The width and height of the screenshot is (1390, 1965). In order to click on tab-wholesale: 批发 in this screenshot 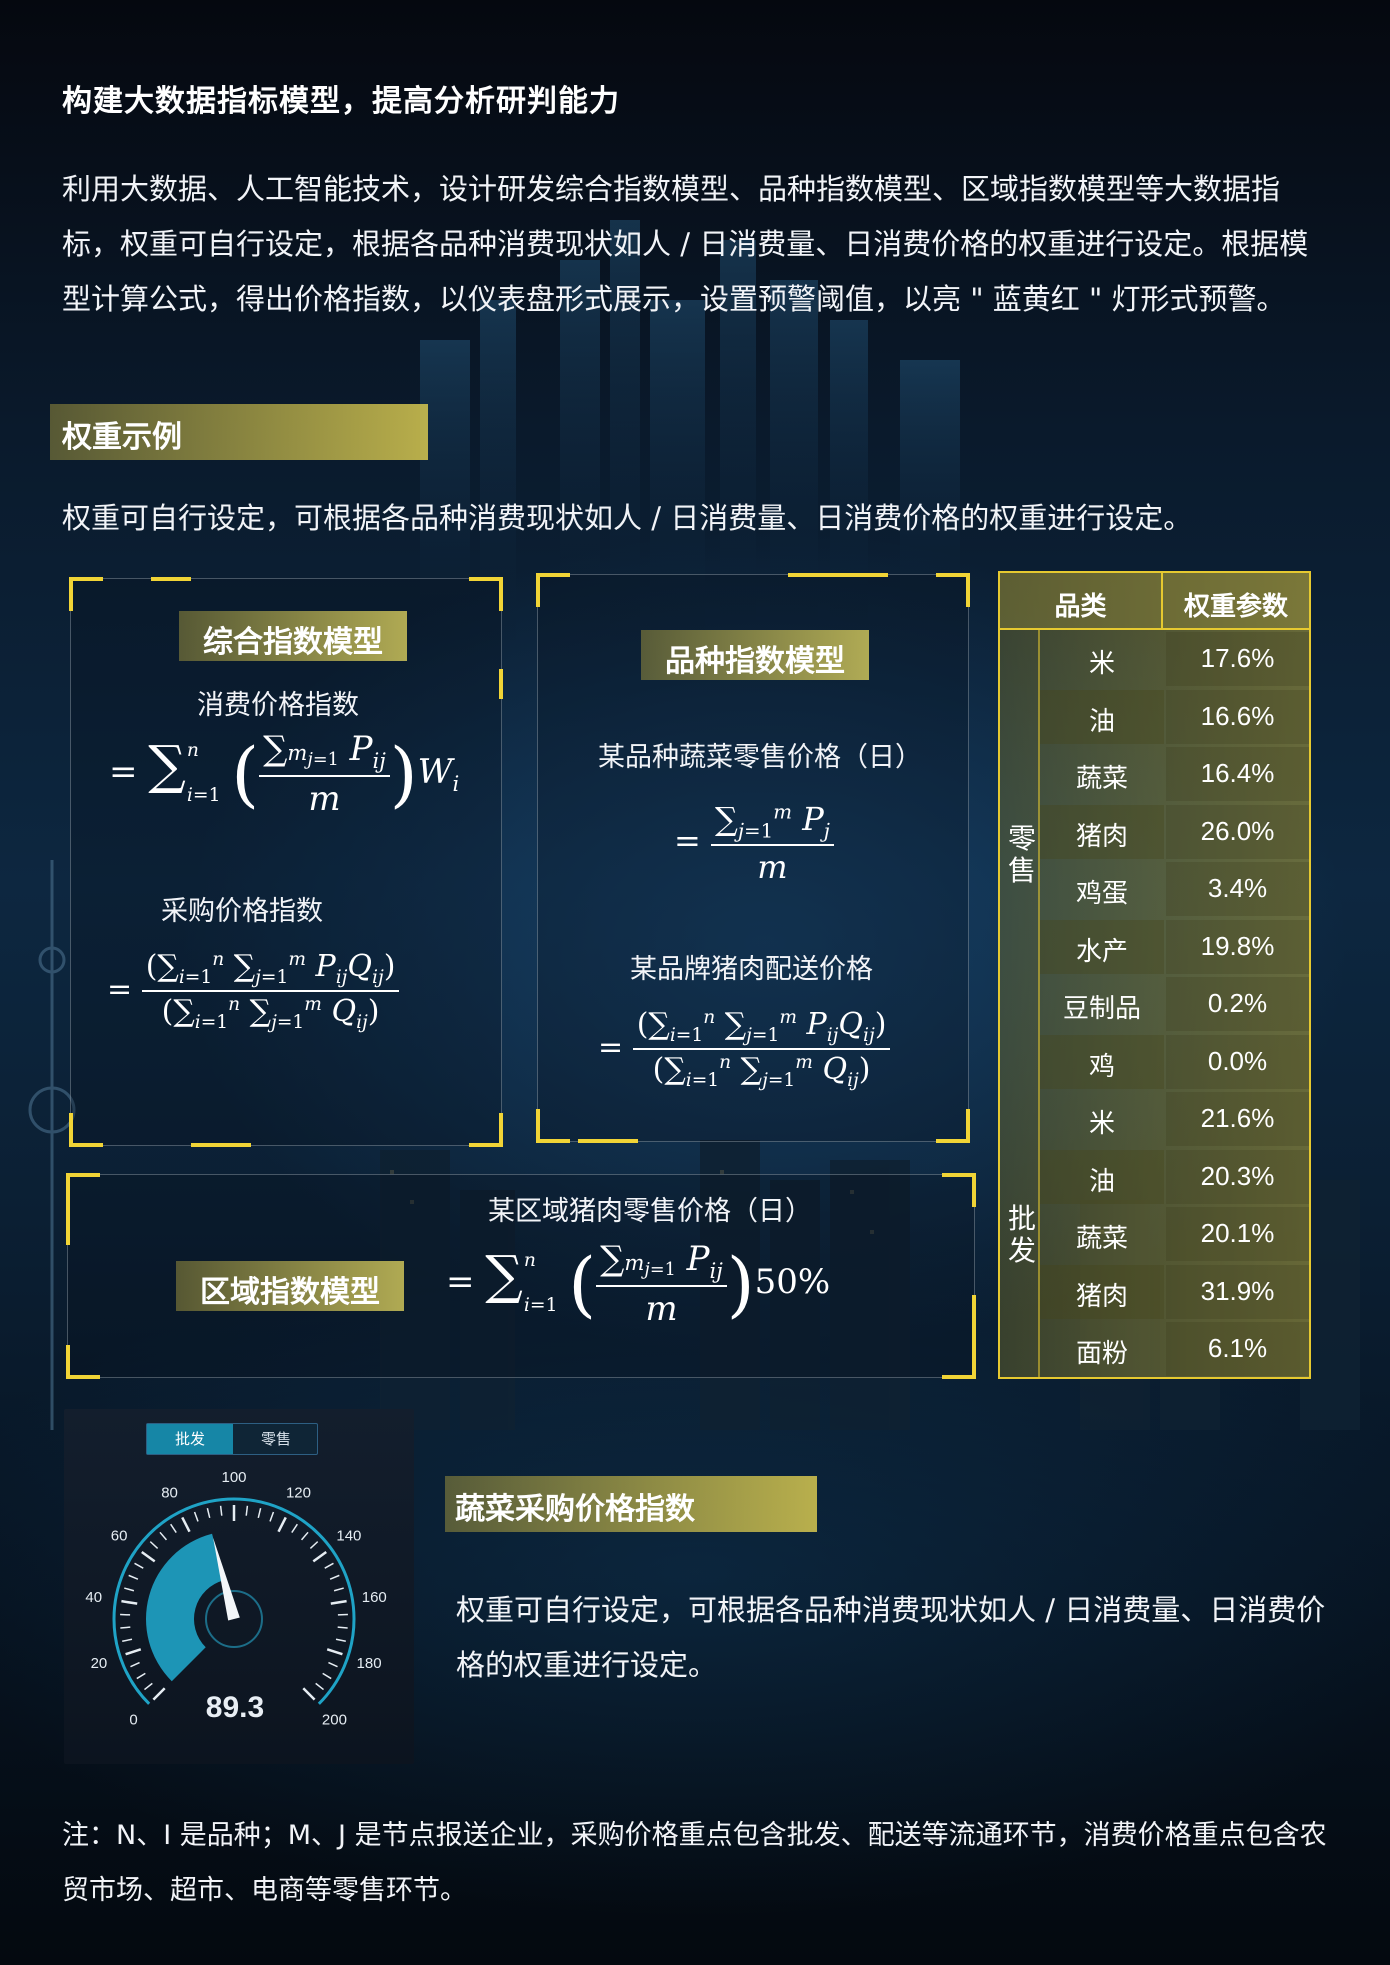, I will do `click(190, 1439)`.